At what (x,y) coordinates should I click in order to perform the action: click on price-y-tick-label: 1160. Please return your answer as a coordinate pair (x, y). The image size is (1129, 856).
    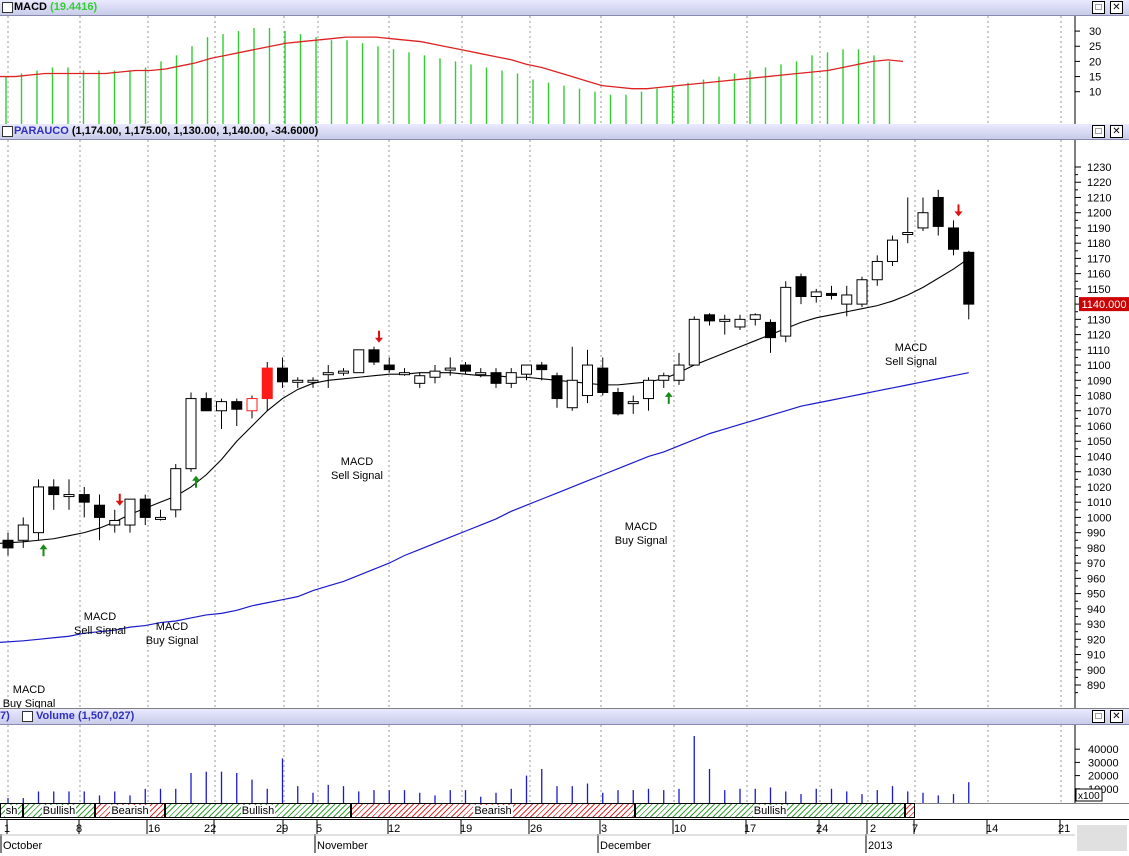
    Looking at the image, I should click on (1099, 275).